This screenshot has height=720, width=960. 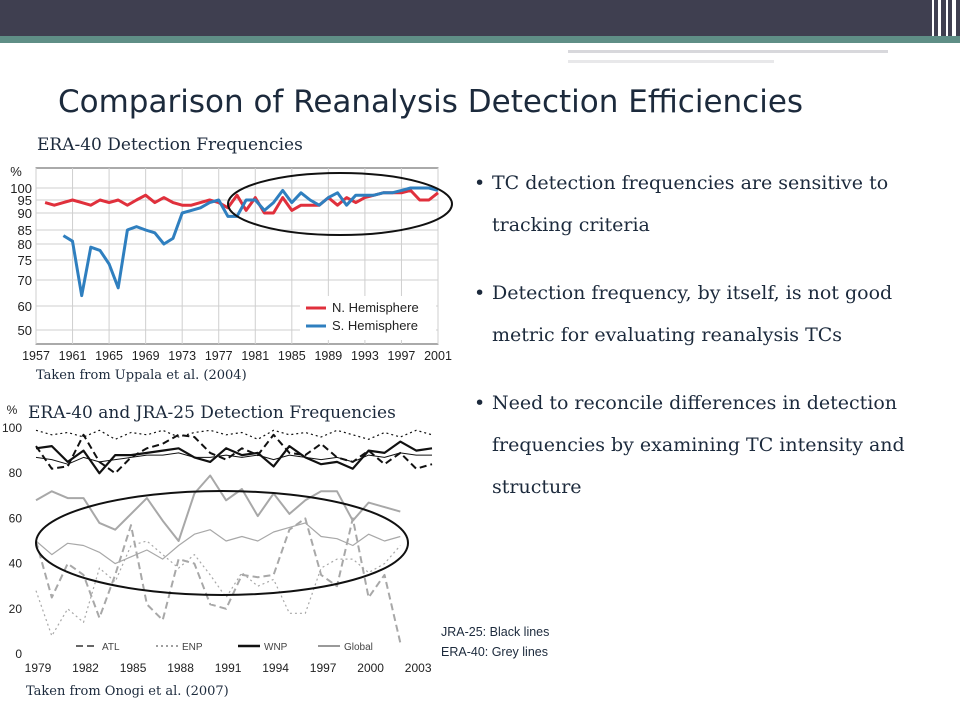 I want to click on series-line-era-40-global, so click(x=218, y=543).